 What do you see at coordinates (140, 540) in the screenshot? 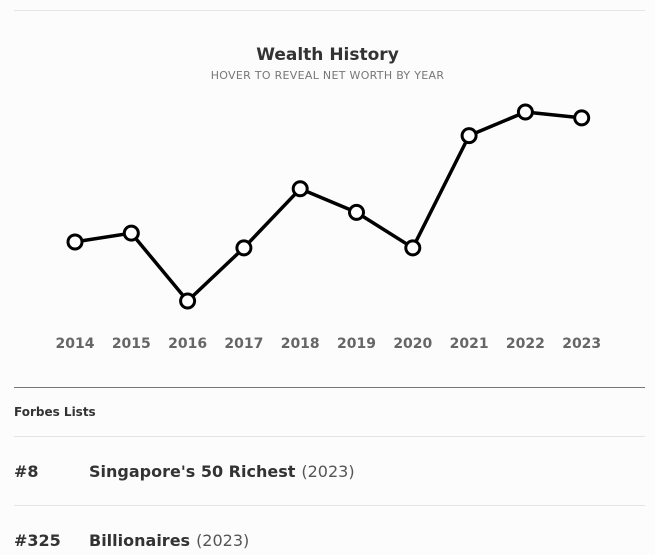
I see `forbes-list-name: Billionaires` at bounding box center [140, 540].